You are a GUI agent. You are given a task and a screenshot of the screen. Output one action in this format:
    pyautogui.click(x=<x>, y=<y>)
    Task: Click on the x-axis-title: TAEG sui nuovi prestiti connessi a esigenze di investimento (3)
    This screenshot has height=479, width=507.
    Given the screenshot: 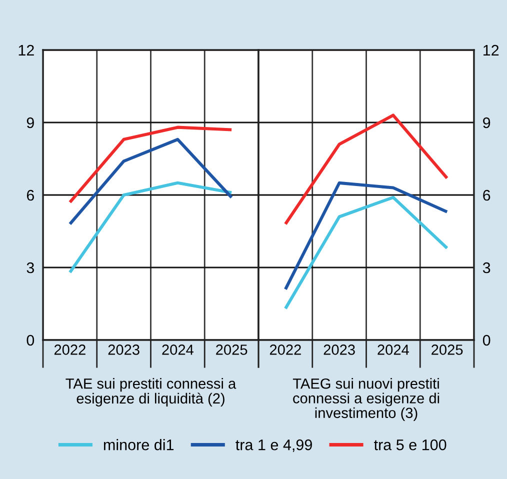 What is the action you would take?
    pyautogui.click(x=366, y=399)
    